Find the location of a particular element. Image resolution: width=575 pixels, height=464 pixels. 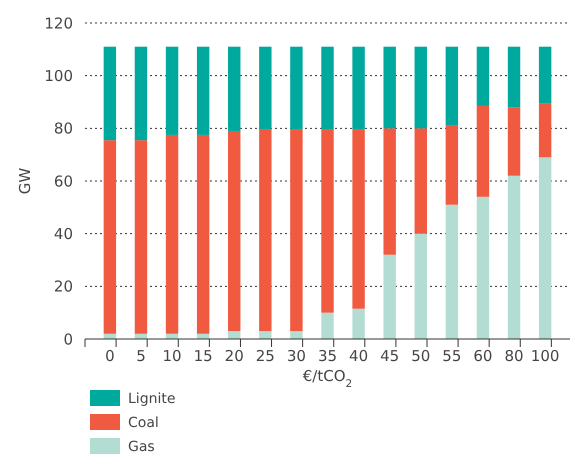

x-tick-label: 15 is located at coordinates (203, 356).